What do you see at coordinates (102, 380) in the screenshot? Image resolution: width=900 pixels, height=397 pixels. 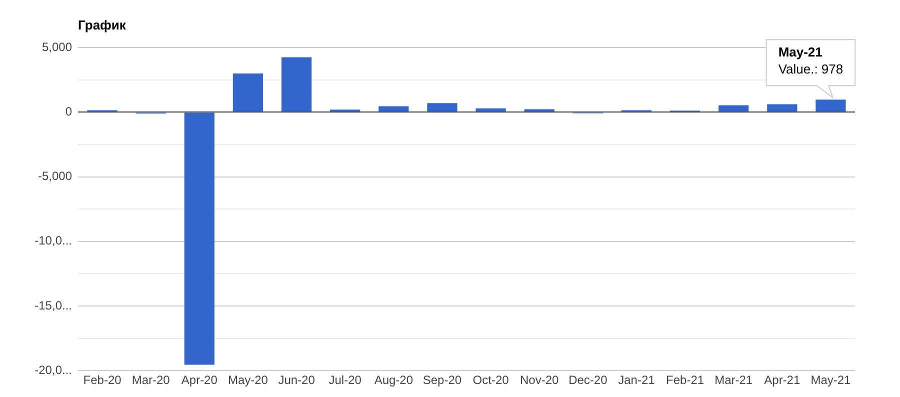 I see `x-tick-label: Feb-20` at bounding box center [102, 380].